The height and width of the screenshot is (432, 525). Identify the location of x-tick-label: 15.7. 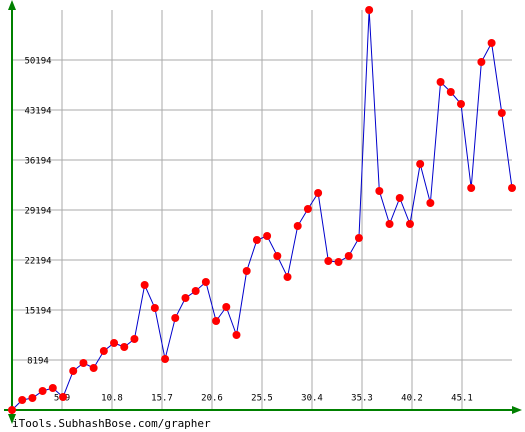
(162, 399).